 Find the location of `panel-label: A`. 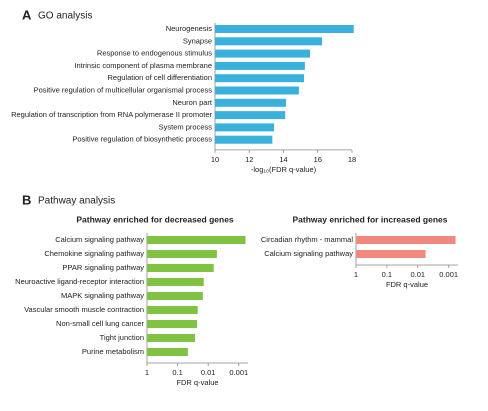

panel-label: A is located at coordinates (27, 14).